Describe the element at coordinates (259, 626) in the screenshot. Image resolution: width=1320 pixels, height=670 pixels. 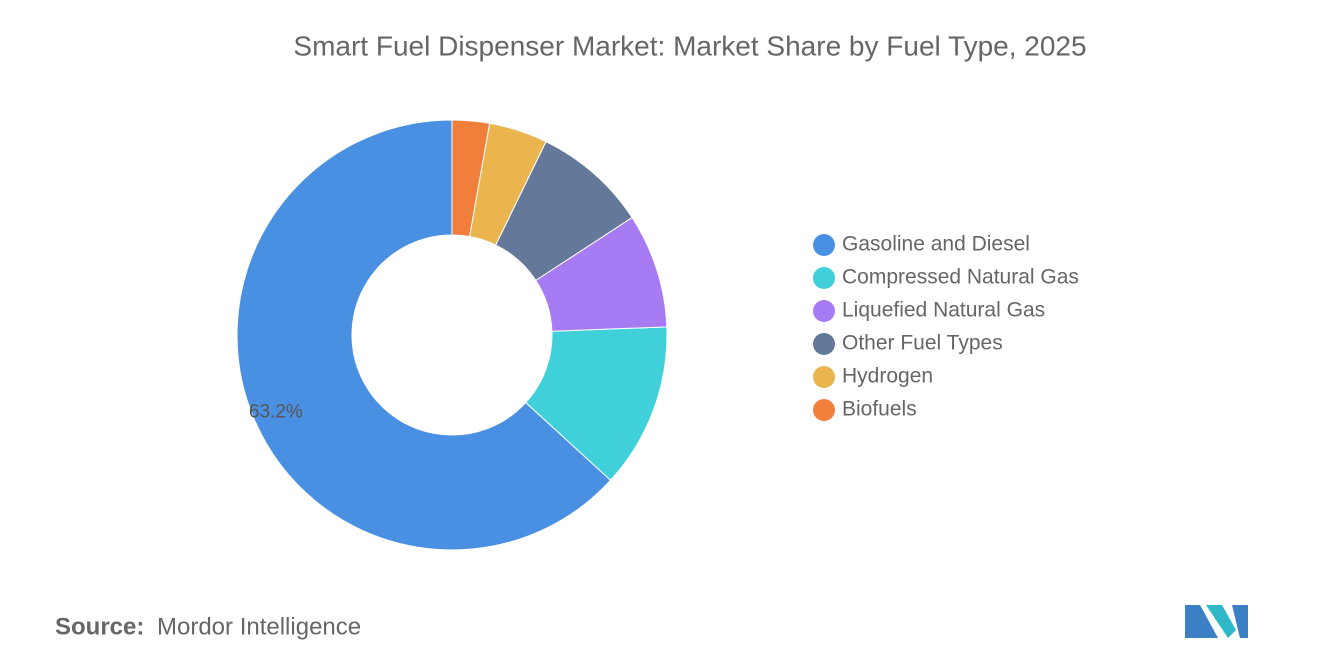
I see `source-text: Mordor Intelligence` at that location.